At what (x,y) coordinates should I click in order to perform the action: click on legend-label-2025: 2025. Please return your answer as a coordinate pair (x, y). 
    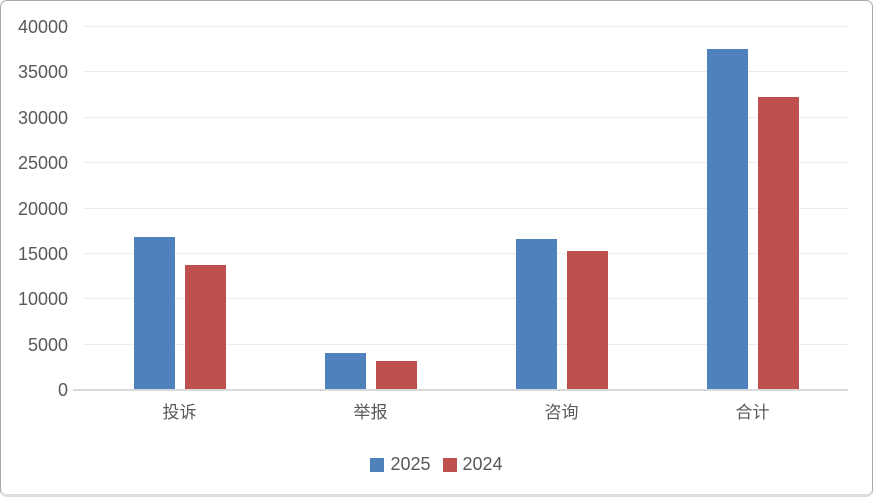
    Looking at the image, I should click on (410, 464).